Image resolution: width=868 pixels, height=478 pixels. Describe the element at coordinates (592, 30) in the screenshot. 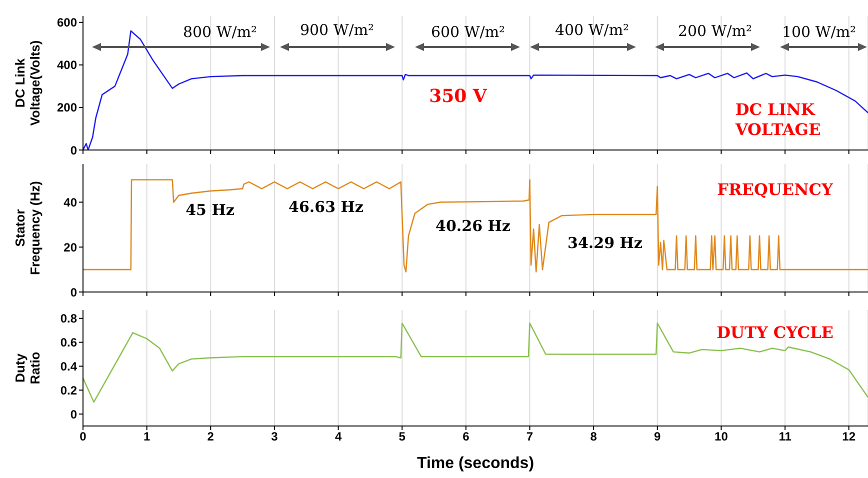

I see `annotation: 400 W/m²` at that location.